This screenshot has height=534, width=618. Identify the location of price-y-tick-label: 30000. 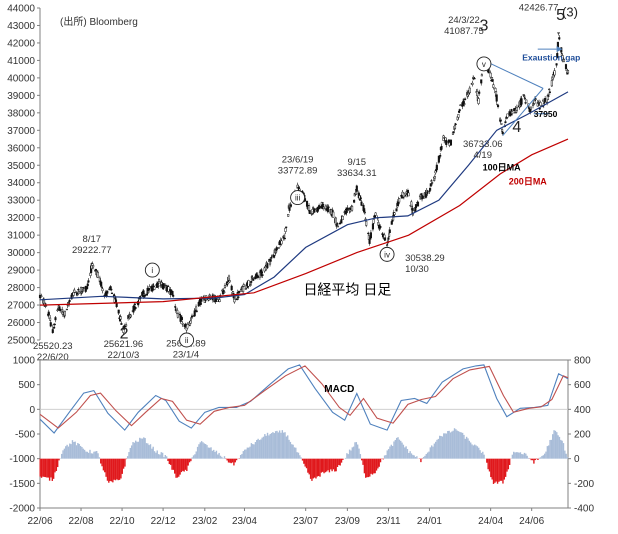
(21, 253).